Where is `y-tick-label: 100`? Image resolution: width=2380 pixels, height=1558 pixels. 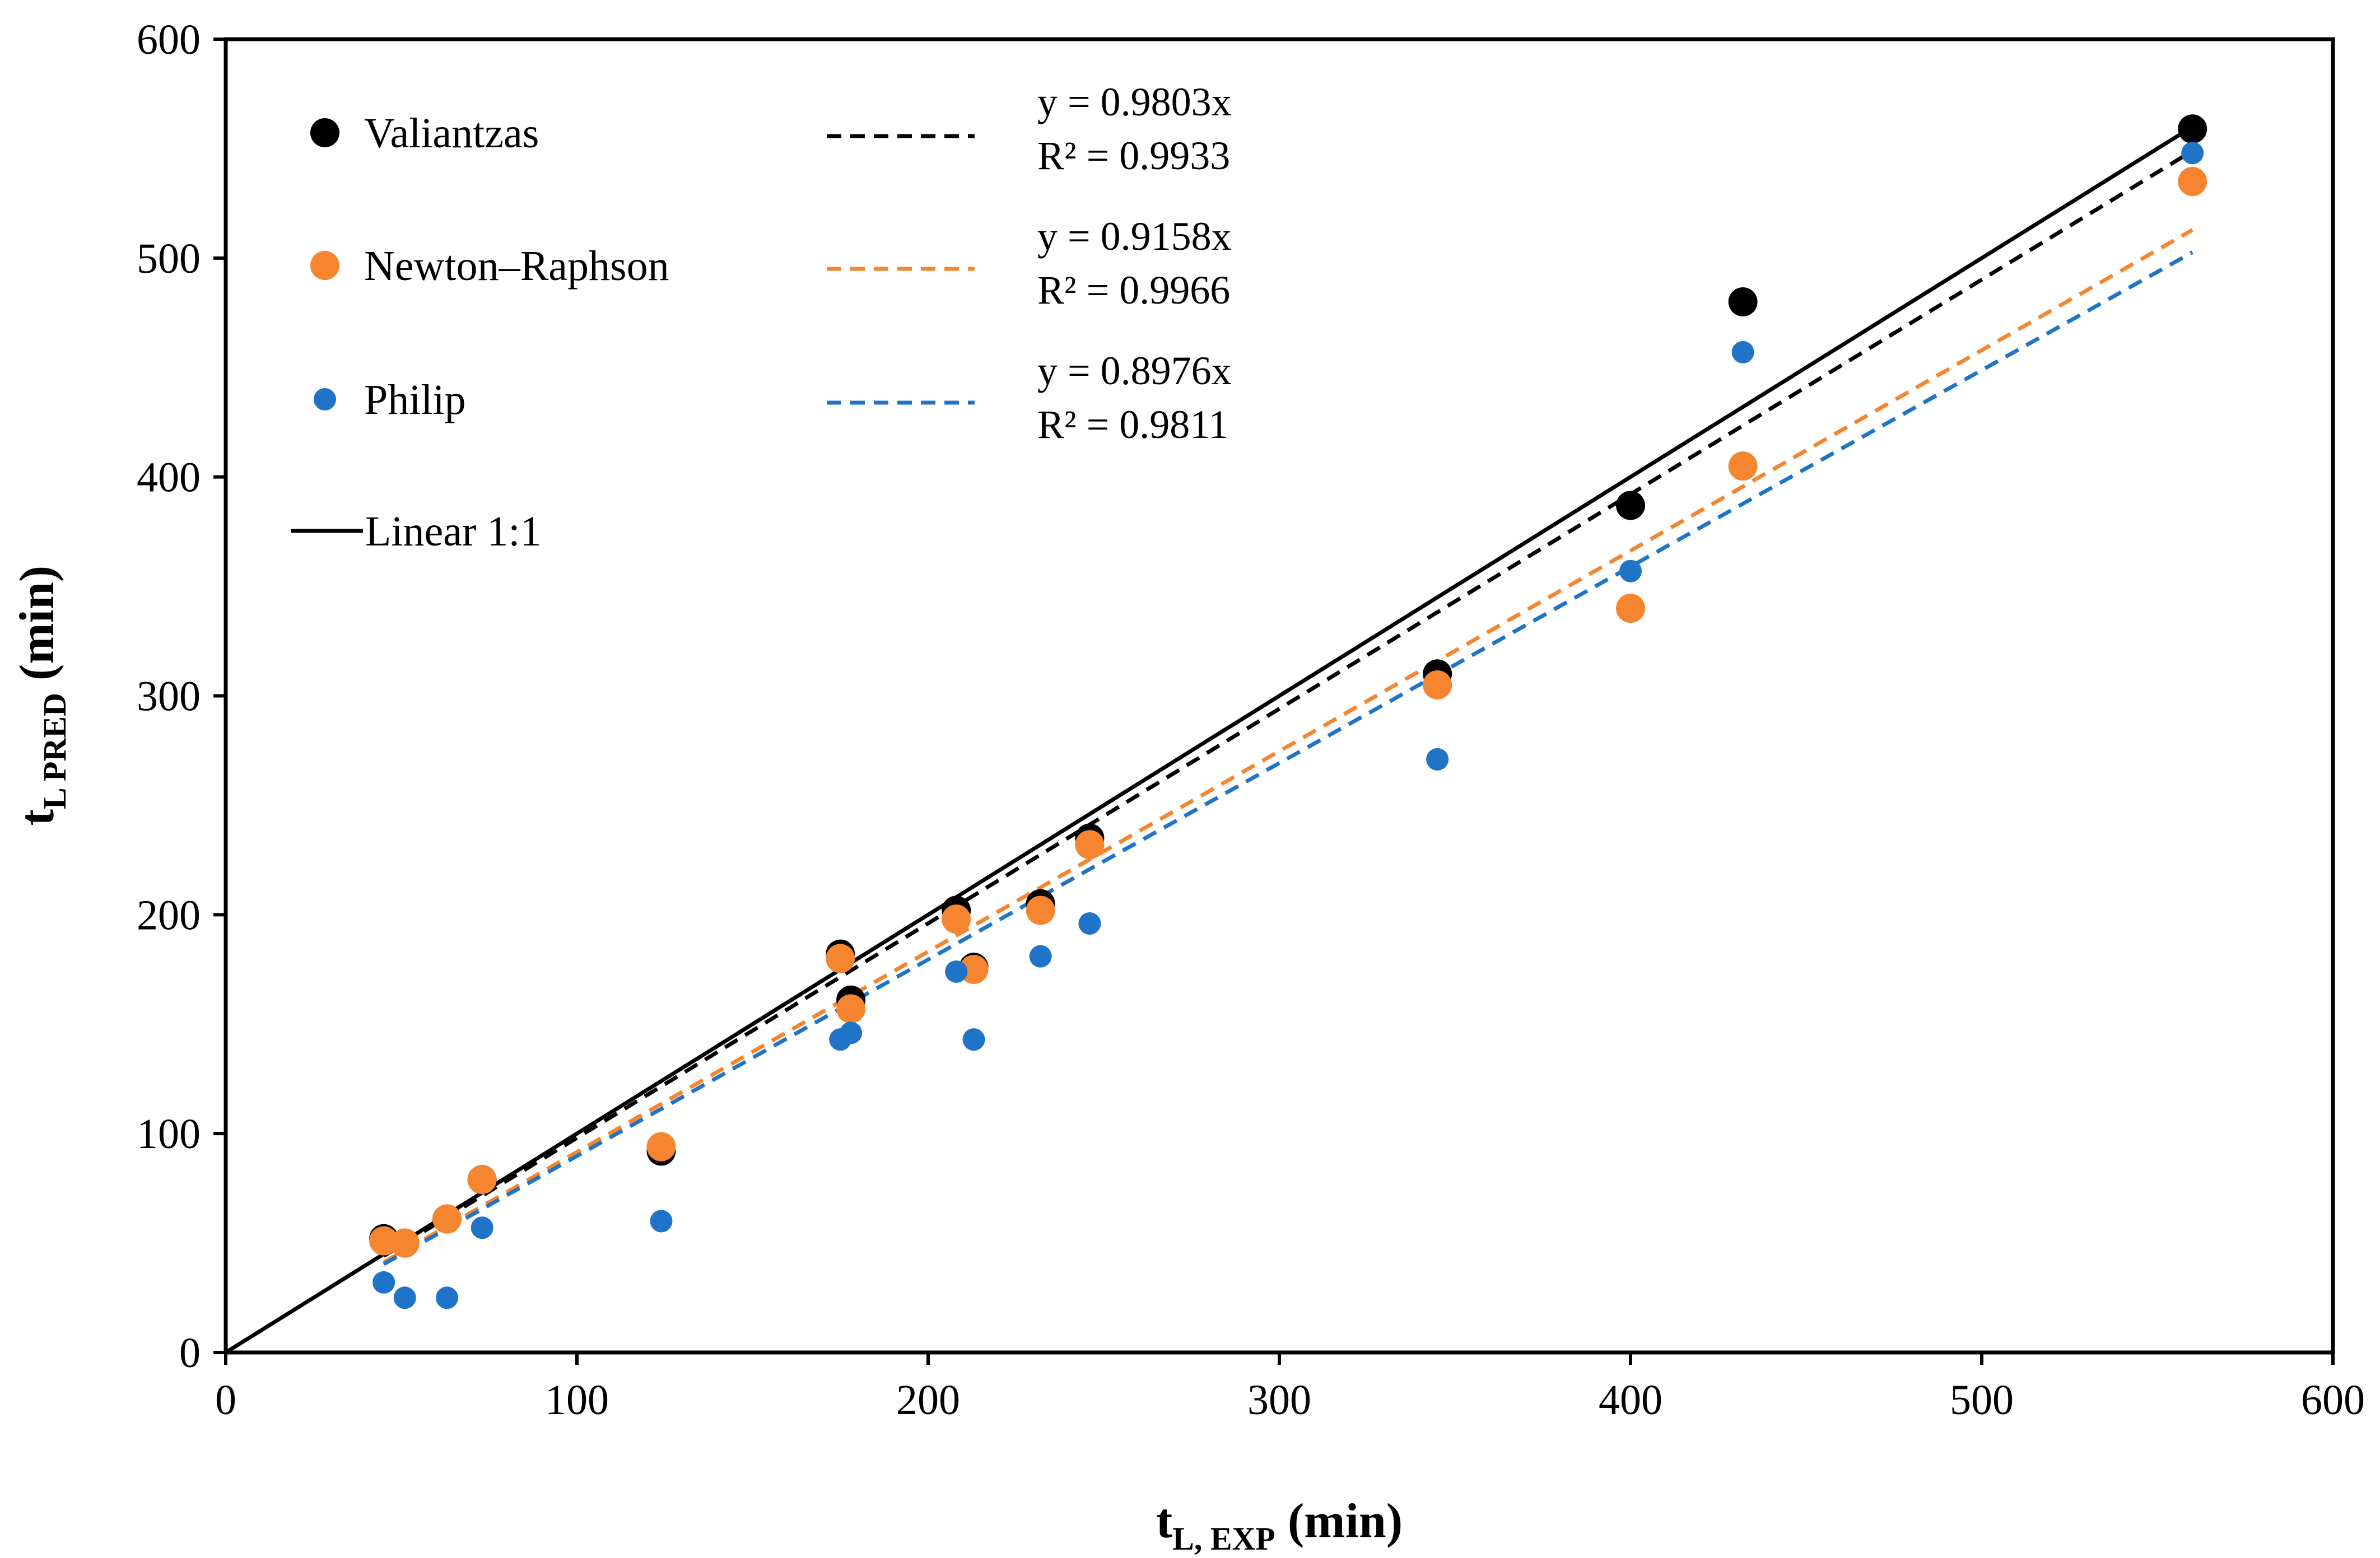 y-tick-label: 100 is located at coordinates (169, 1134).